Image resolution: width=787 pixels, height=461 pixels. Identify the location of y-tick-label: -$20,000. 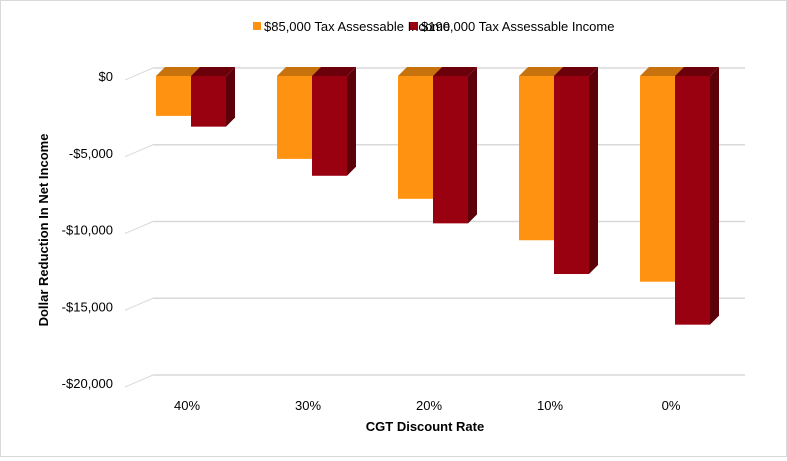
(87, 383).